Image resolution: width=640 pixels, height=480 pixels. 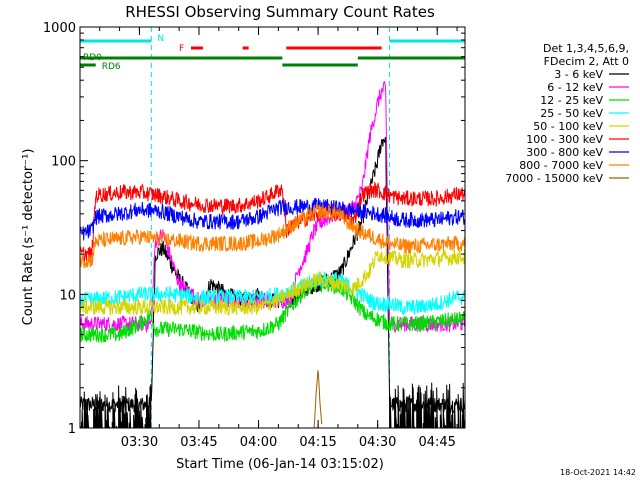 What do you see at coordinates (586, 61) in the screenshot?
I see `legend-header-line: FDecim 2, Att 0` at bounding box center [586, 61].